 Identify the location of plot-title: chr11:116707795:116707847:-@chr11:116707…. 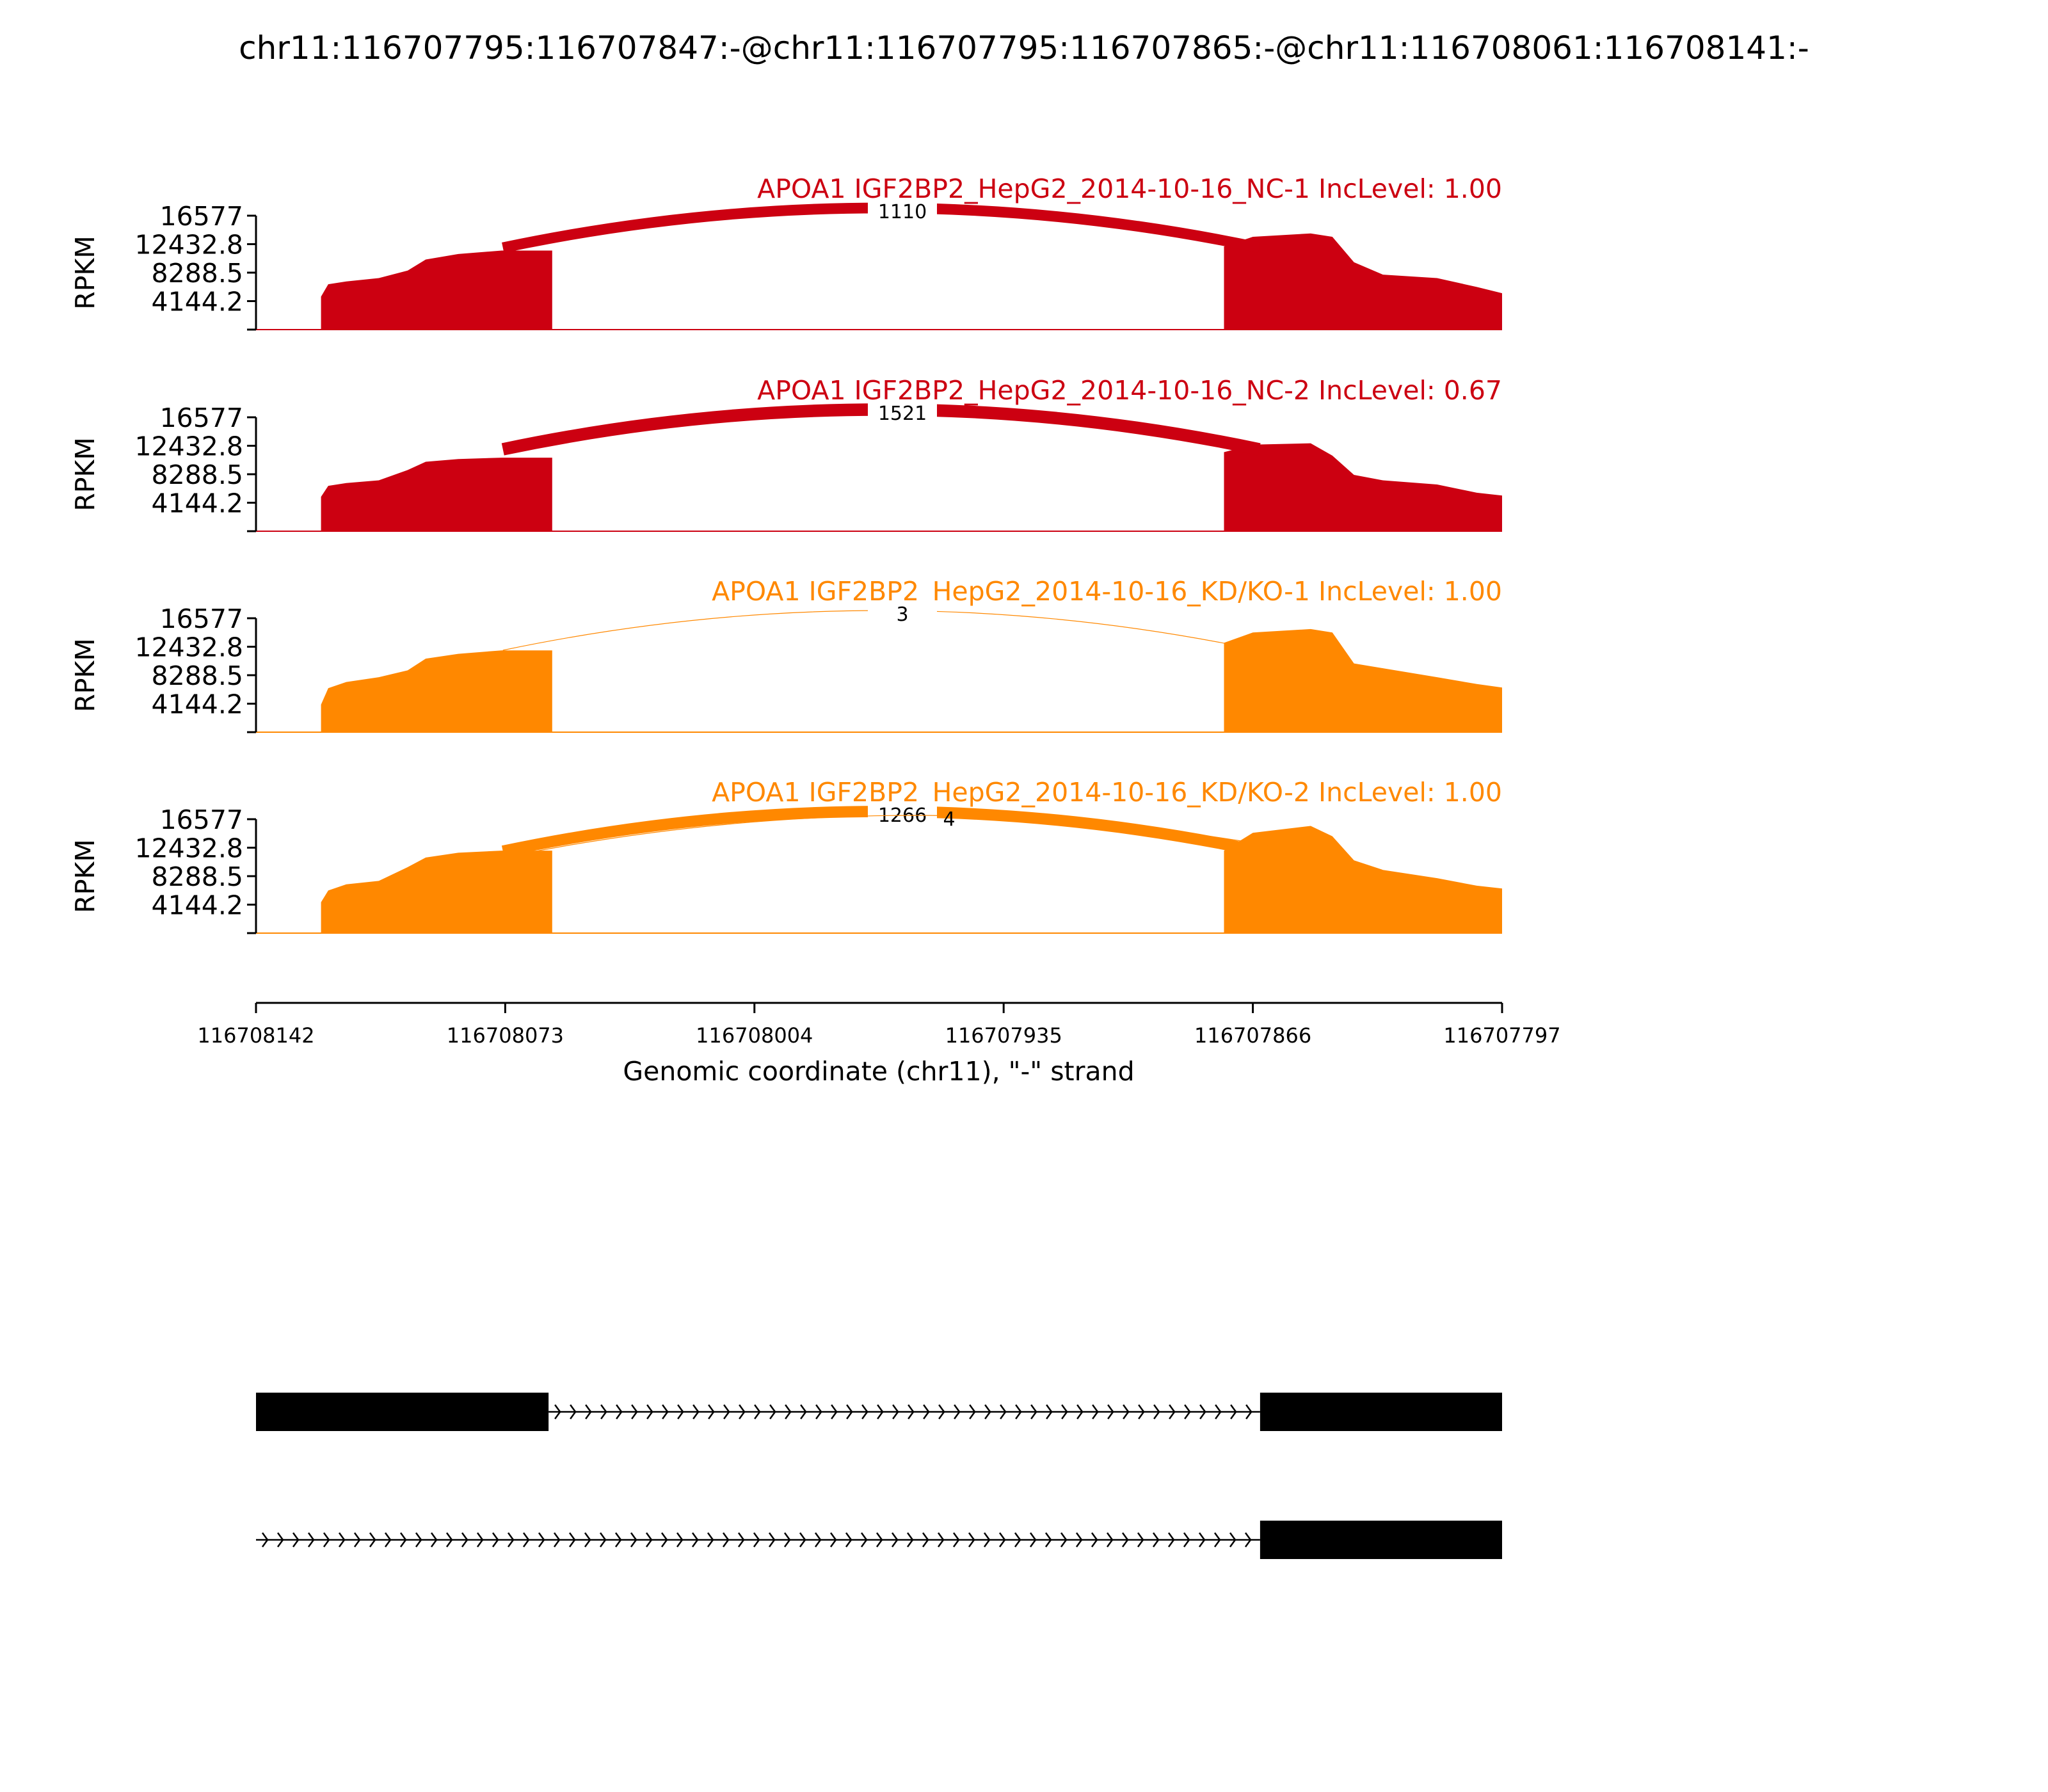
(1024, 48).